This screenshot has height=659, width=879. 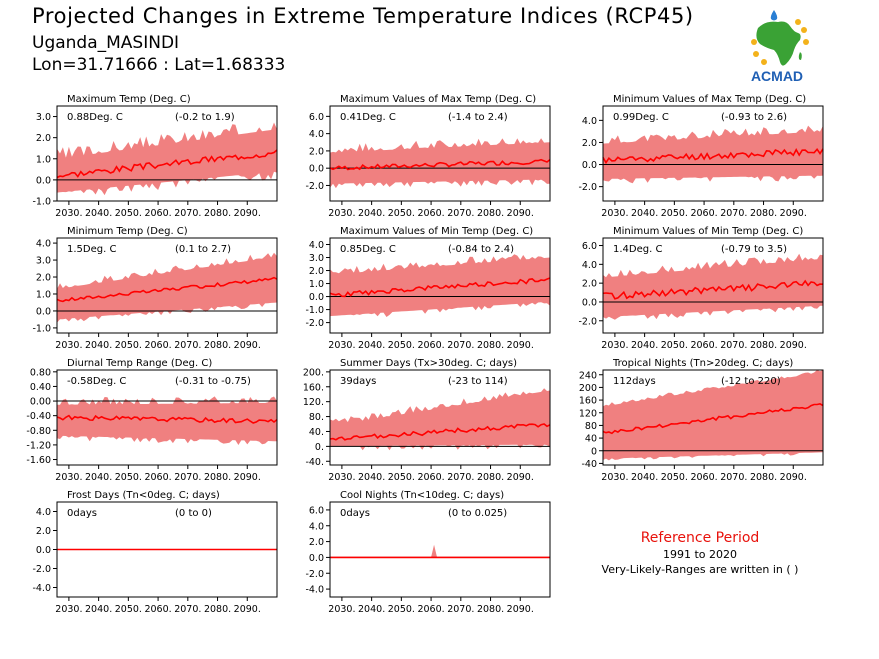 I want to click on chart-stat: 1.5Deg. C, so click(x=91, y=249).